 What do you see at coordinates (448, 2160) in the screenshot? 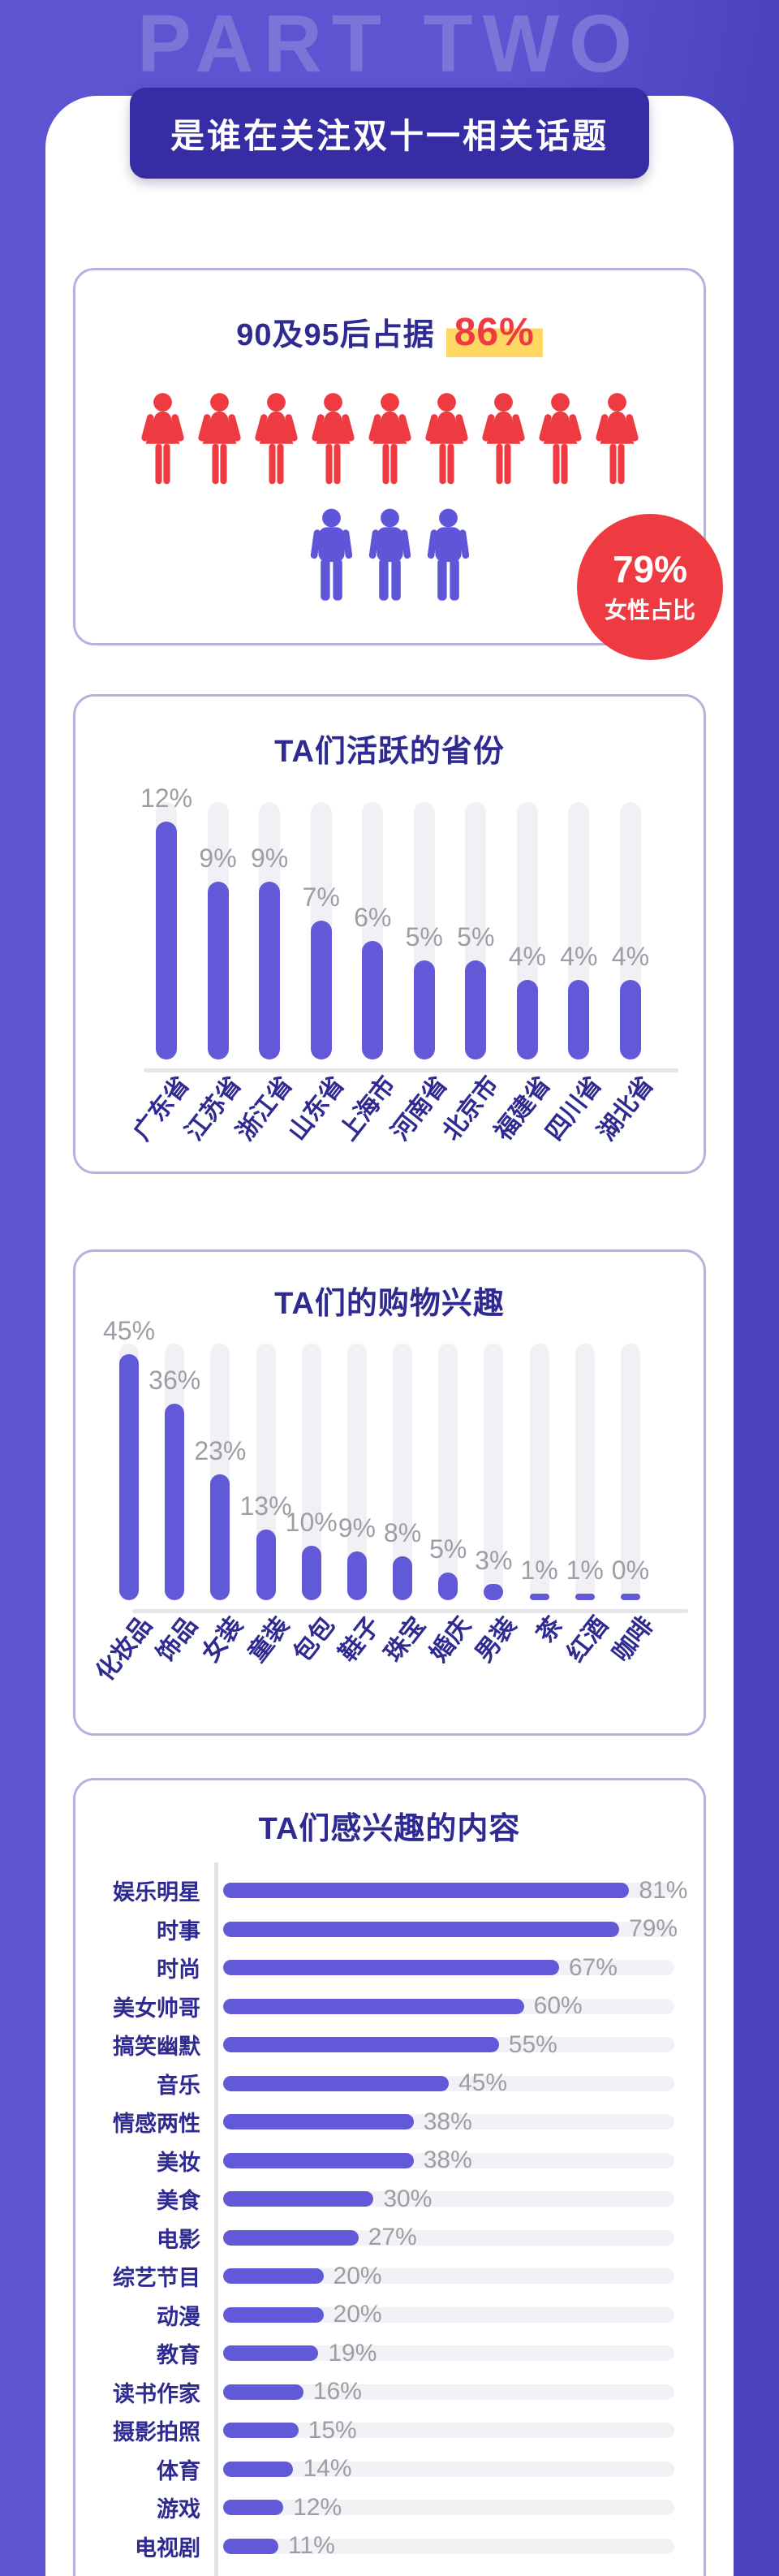
I see `hbar-track-area: 38%` at bounding box center [448, 2160].